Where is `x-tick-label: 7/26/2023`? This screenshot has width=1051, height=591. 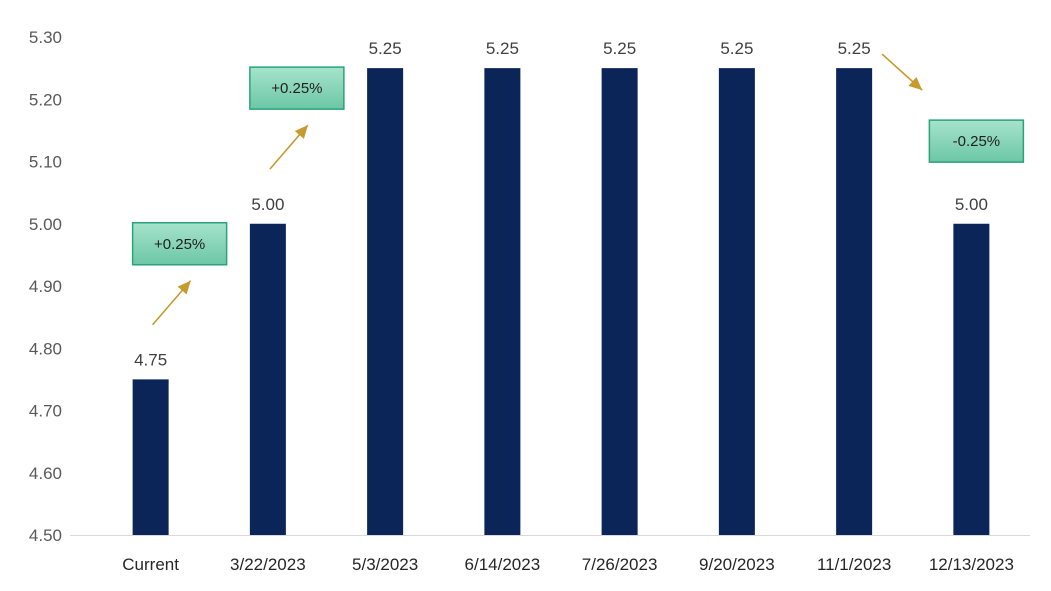
x-tick-label: 7/26/2023 is located at coordinates (620, 564).